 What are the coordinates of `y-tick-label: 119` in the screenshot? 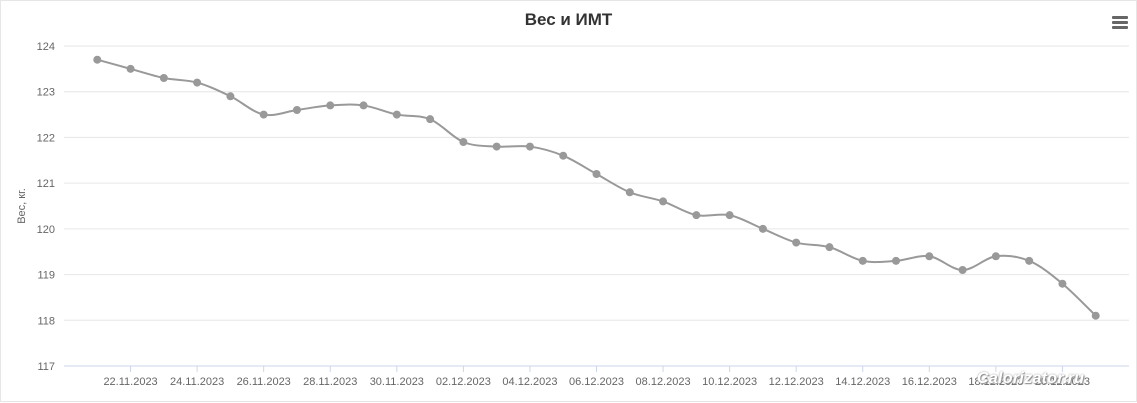 It's located at (46, 276).